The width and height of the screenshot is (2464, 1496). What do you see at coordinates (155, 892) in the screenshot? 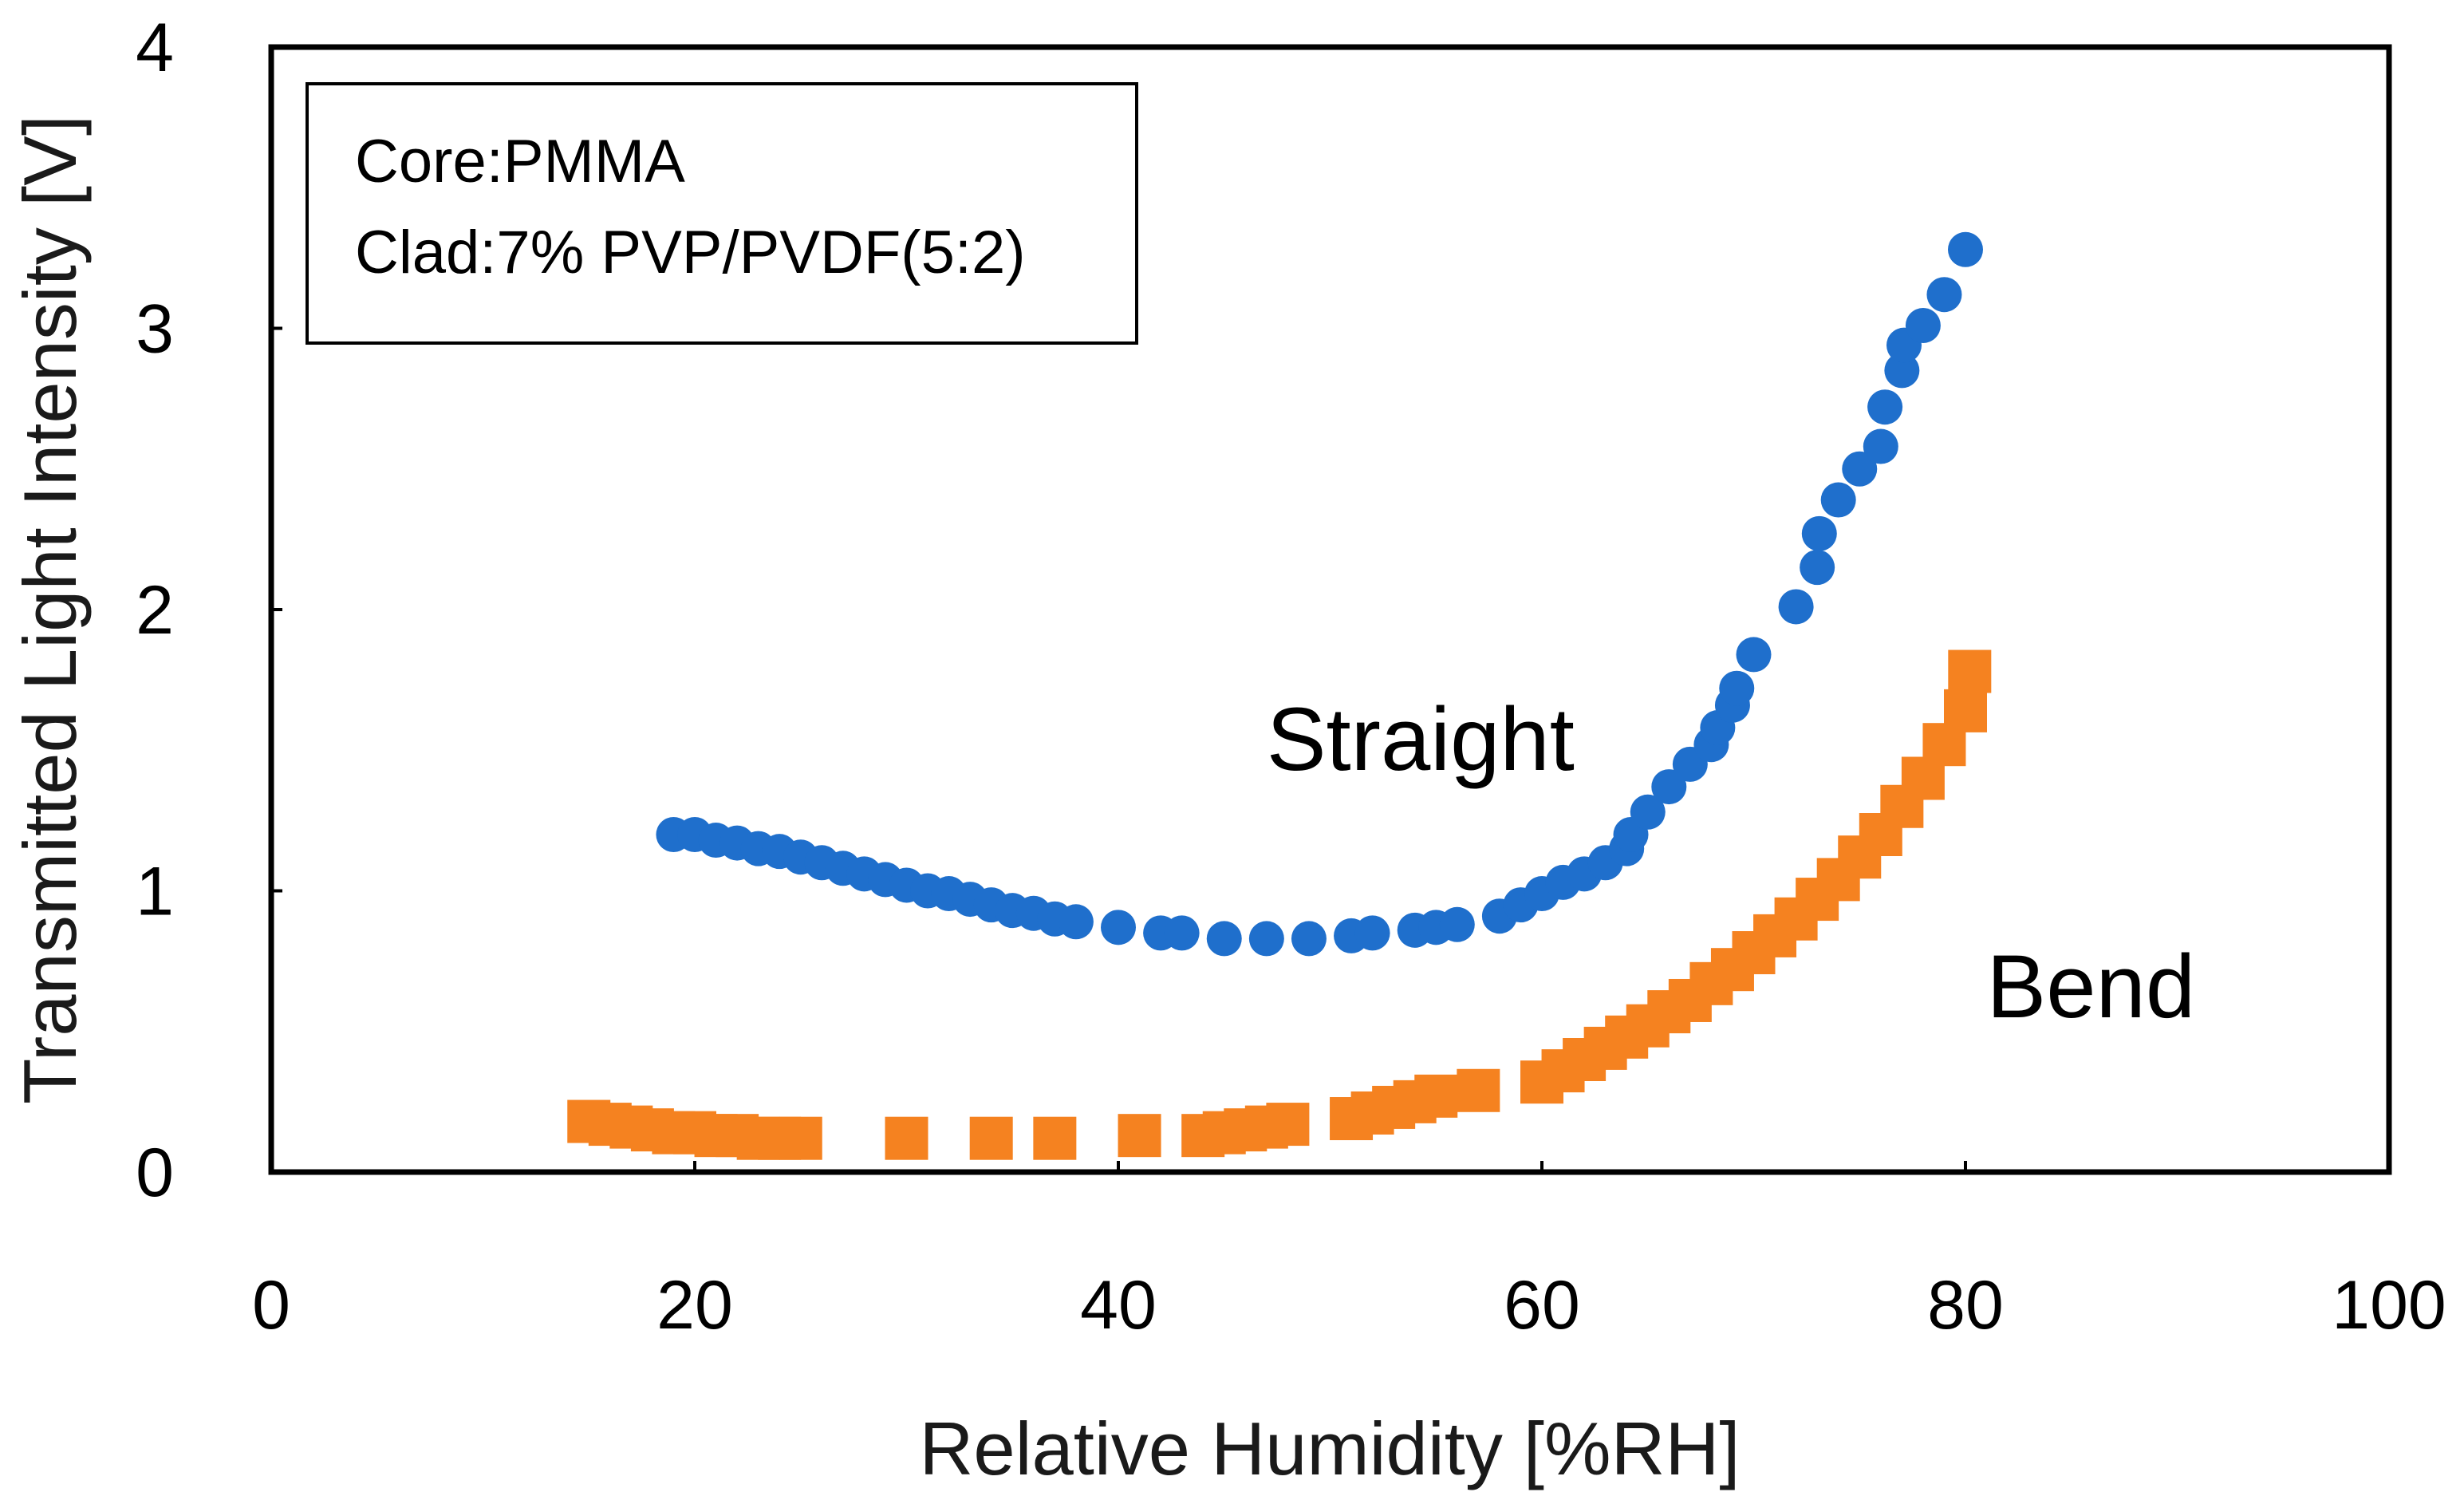
I see `y-tick-label: 1` at bounding box center [155, 892].